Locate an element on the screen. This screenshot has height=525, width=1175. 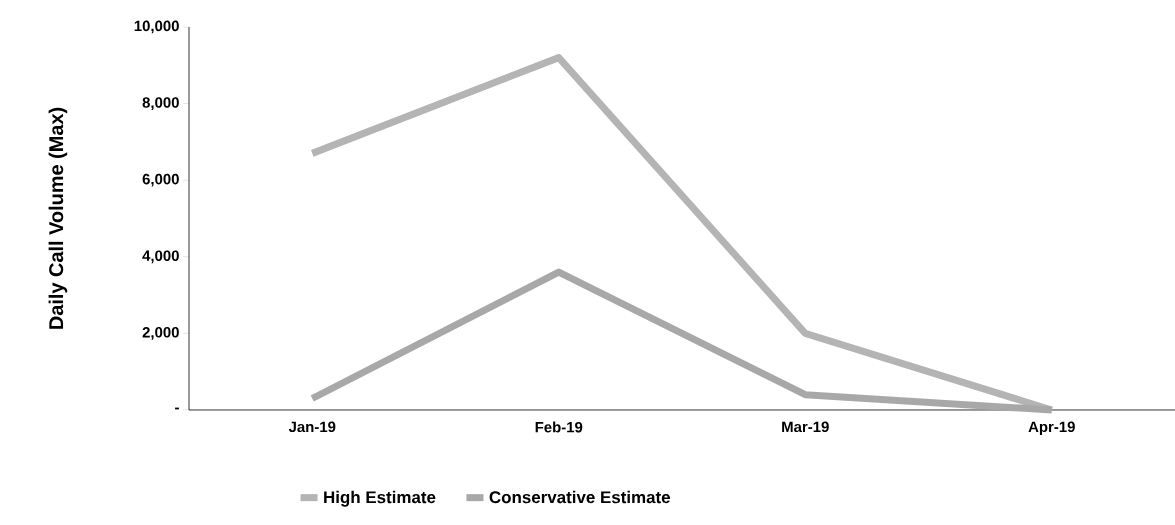
y-tick-label: 2,000 is located at coordinates (160, 333).